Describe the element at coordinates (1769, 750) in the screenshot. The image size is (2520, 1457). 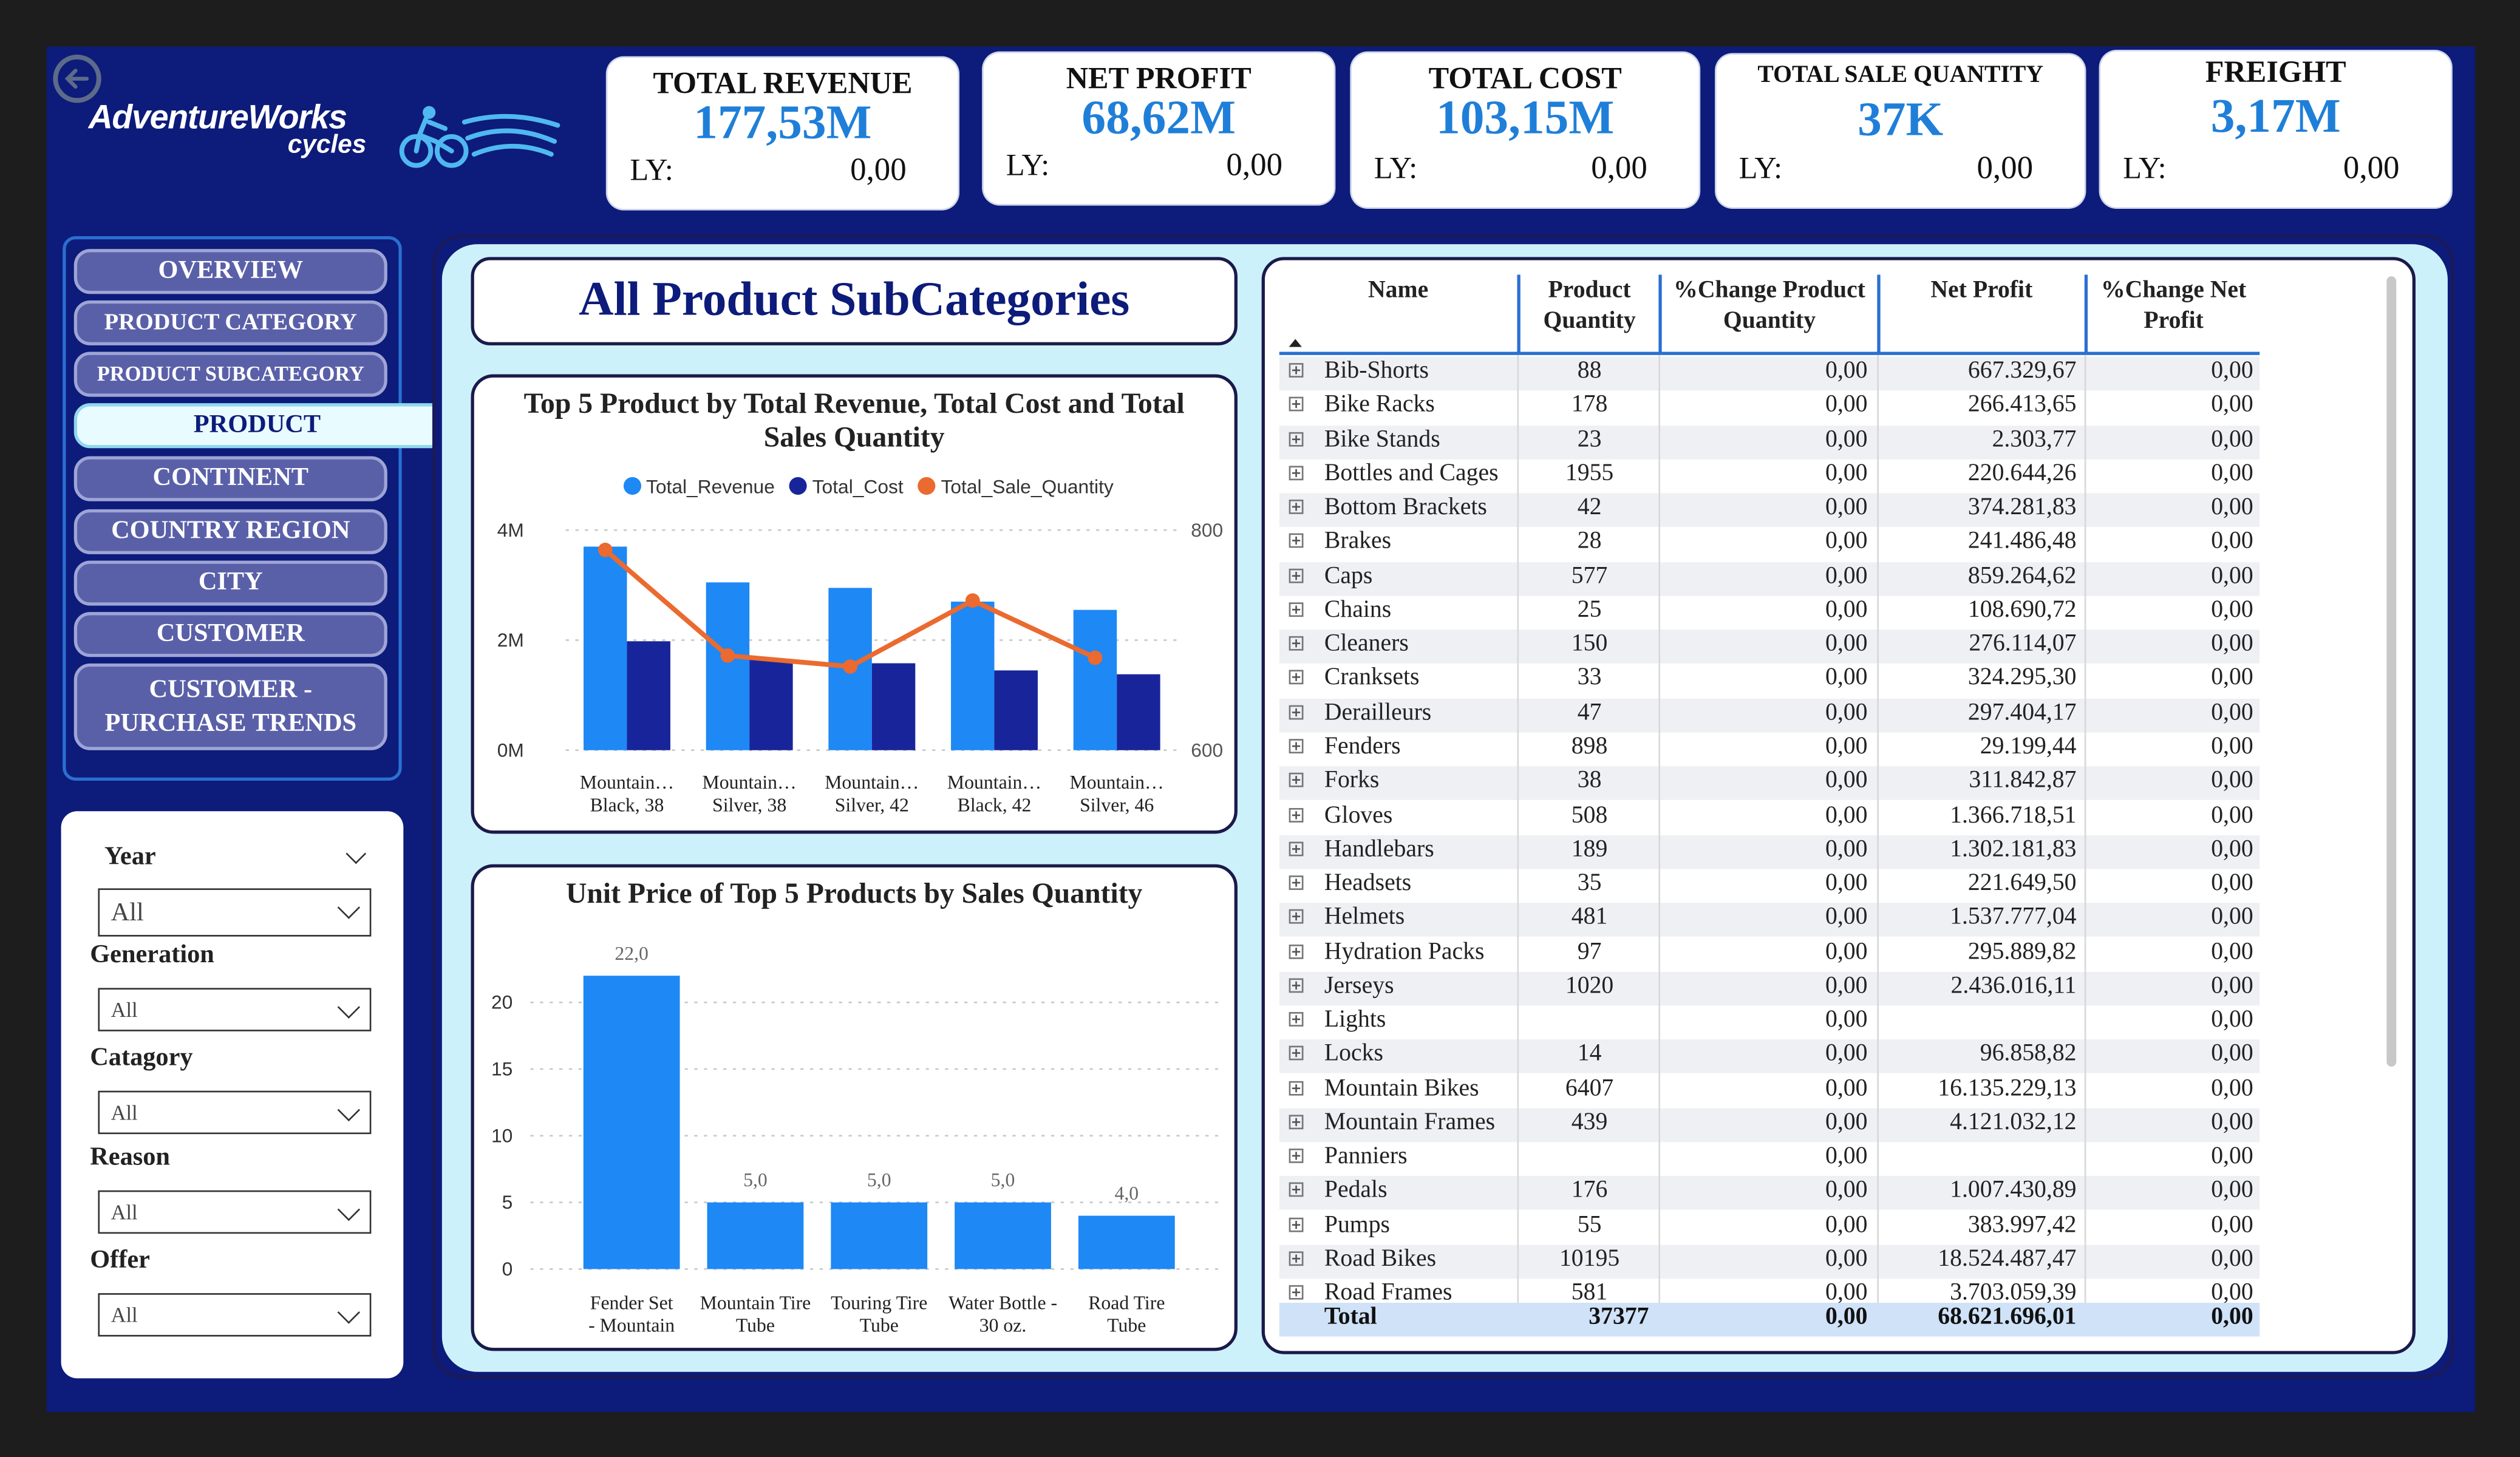
I see `table-row: Fenders 898 0,00 29.199,44 0,00` at that location.